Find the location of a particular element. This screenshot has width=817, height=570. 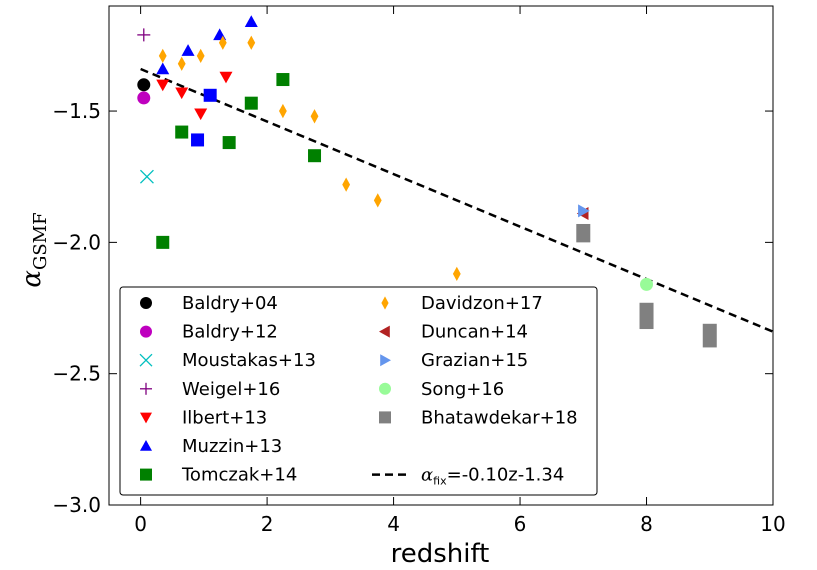

legend-entry-fit: αfix=-0.10z-1.34 is located at coordinates (468, 476).